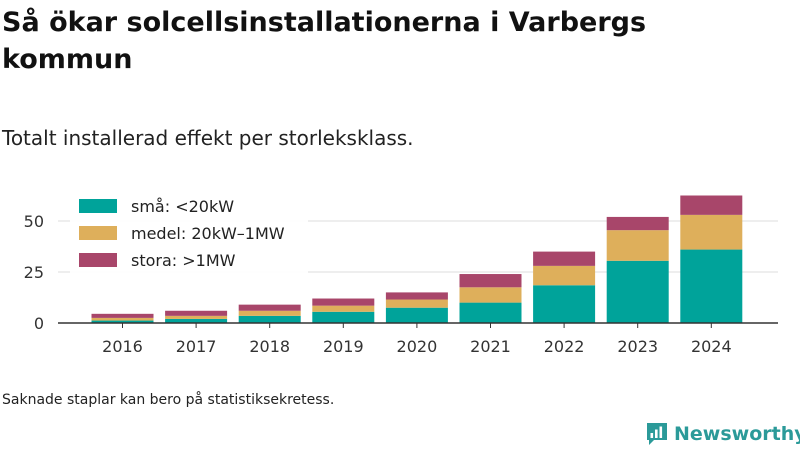  I want to click on x-tick-label: 2018, so click(269, 346).